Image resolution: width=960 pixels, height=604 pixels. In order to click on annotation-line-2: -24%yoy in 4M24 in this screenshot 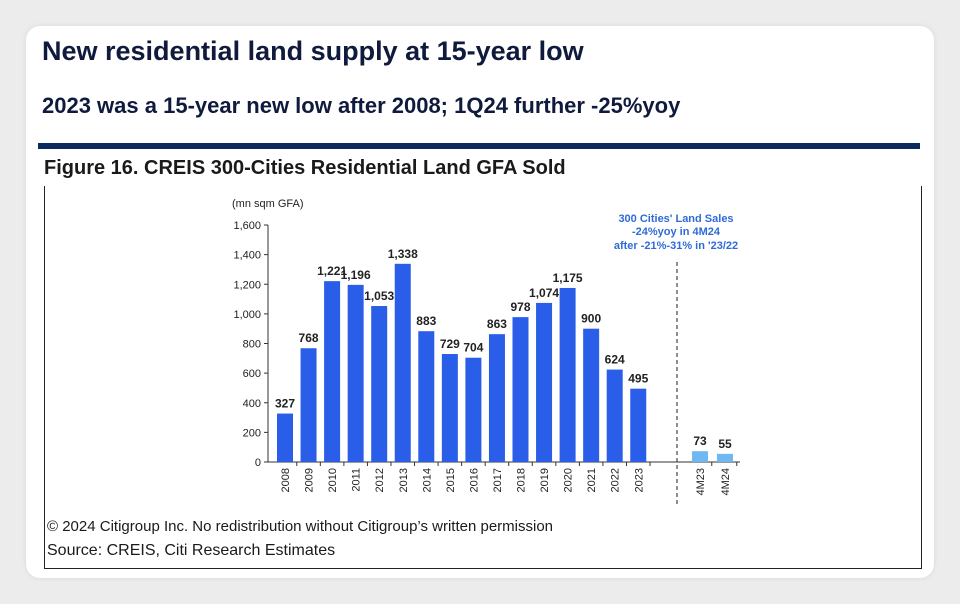, I will do `click(676, 232)`.